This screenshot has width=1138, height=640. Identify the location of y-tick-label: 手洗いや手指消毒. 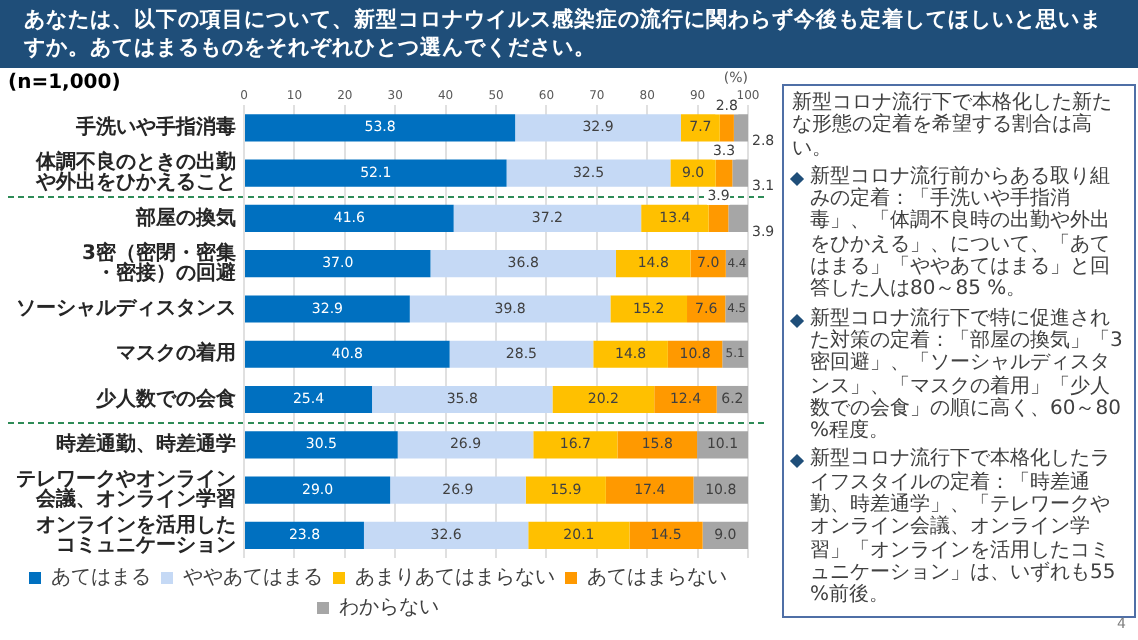
(155, 127).